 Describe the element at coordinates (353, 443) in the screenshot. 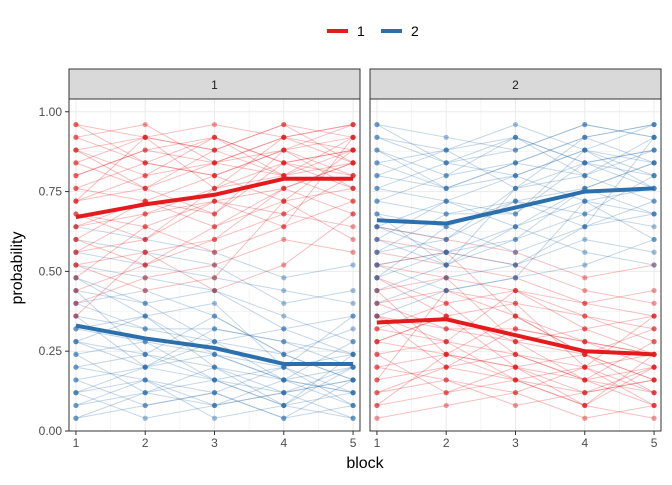

I see `x-tick-label: 5` at that location.